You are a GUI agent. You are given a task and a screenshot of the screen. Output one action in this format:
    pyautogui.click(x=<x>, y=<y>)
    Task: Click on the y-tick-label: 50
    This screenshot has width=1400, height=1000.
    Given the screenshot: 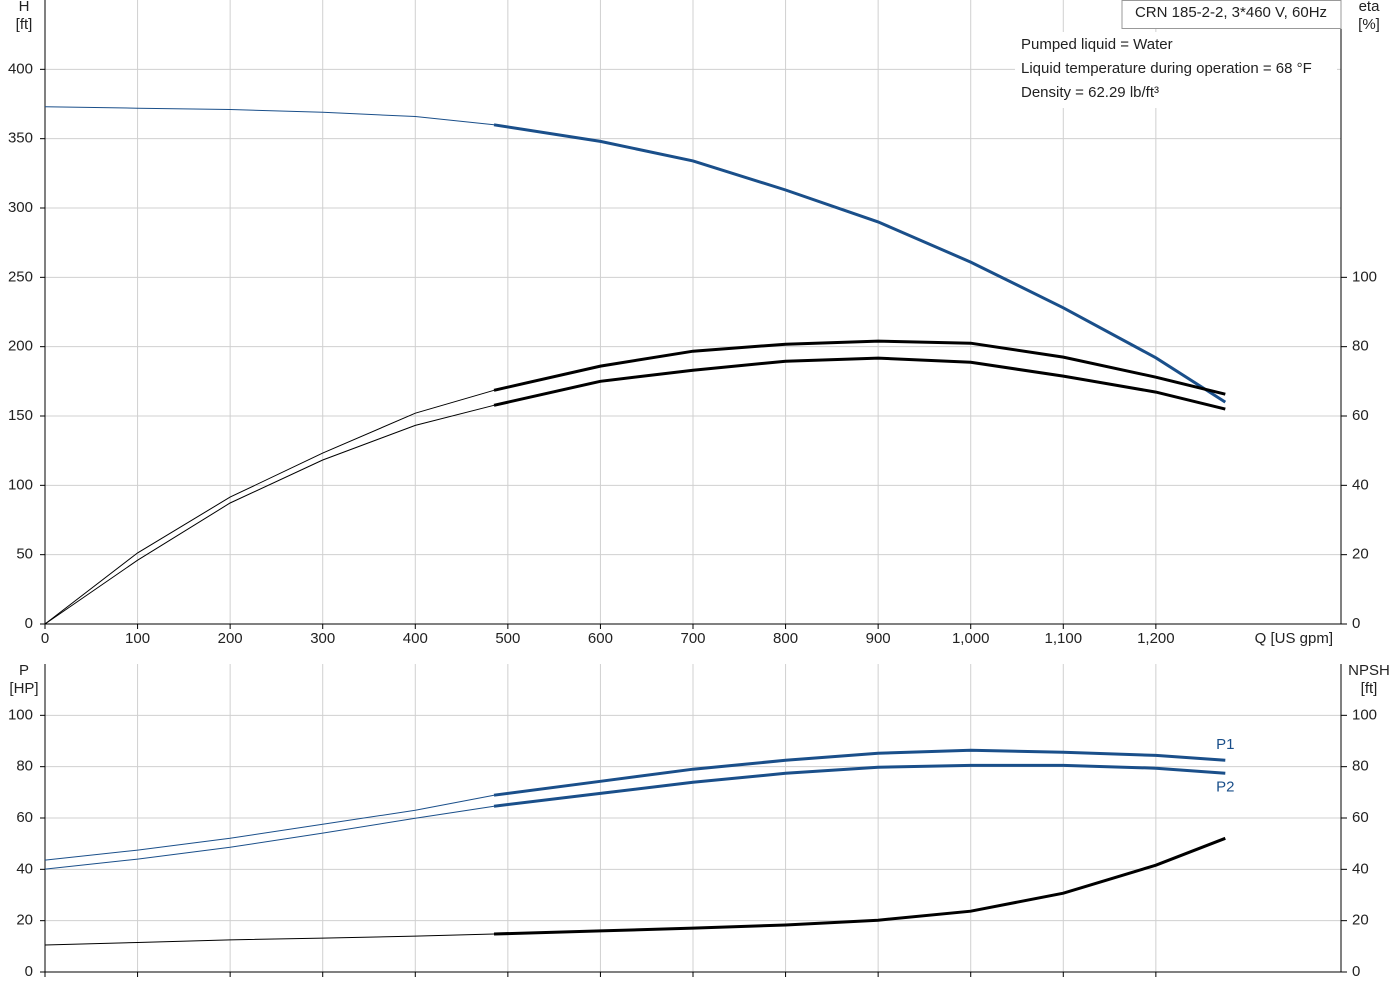 What is the action you would take?
    pyautogui.click(x=24, y=554)
    